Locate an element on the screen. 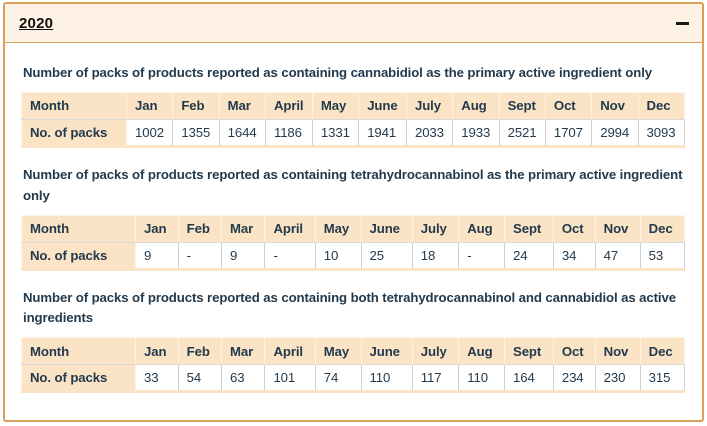 Image resolution: width=707 pixels, height=426 pixels. packs-value: 63 is located at coordinates (243, 378).